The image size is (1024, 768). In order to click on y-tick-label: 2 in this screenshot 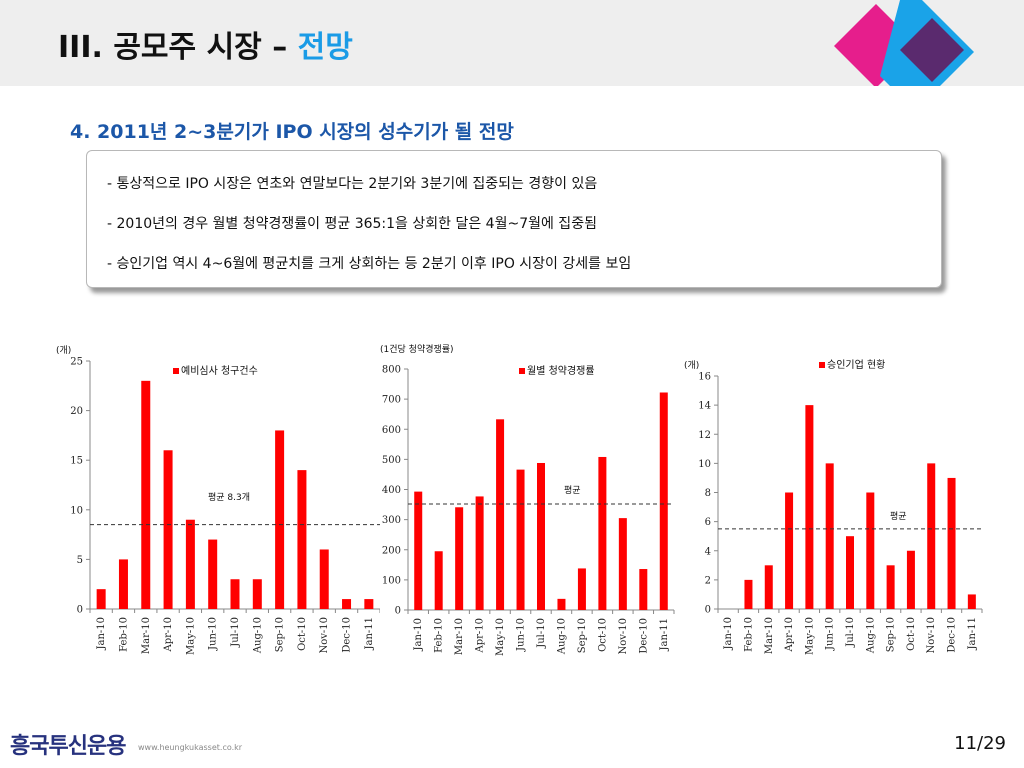, I will do `click(708, 580)`.